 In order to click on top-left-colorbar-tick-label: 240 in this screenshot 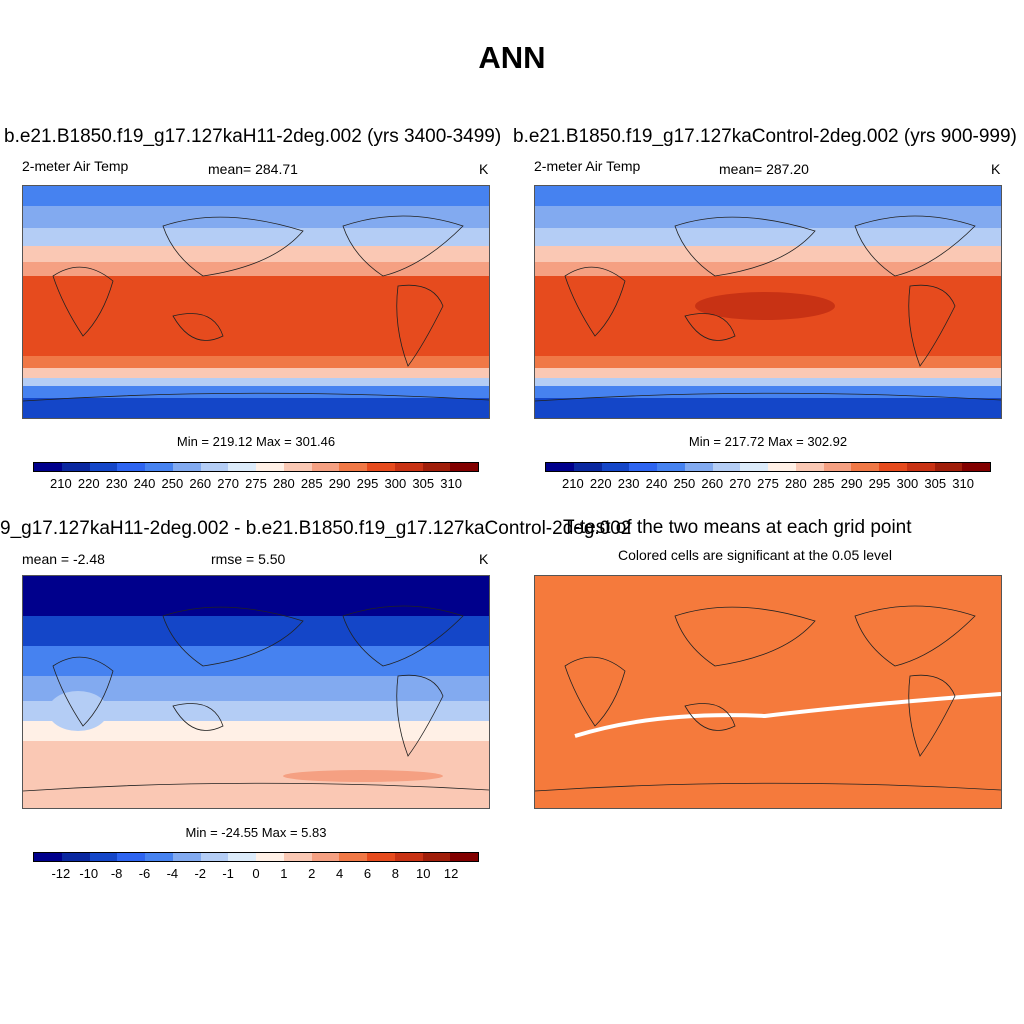, I will do `click(144, 483)`.